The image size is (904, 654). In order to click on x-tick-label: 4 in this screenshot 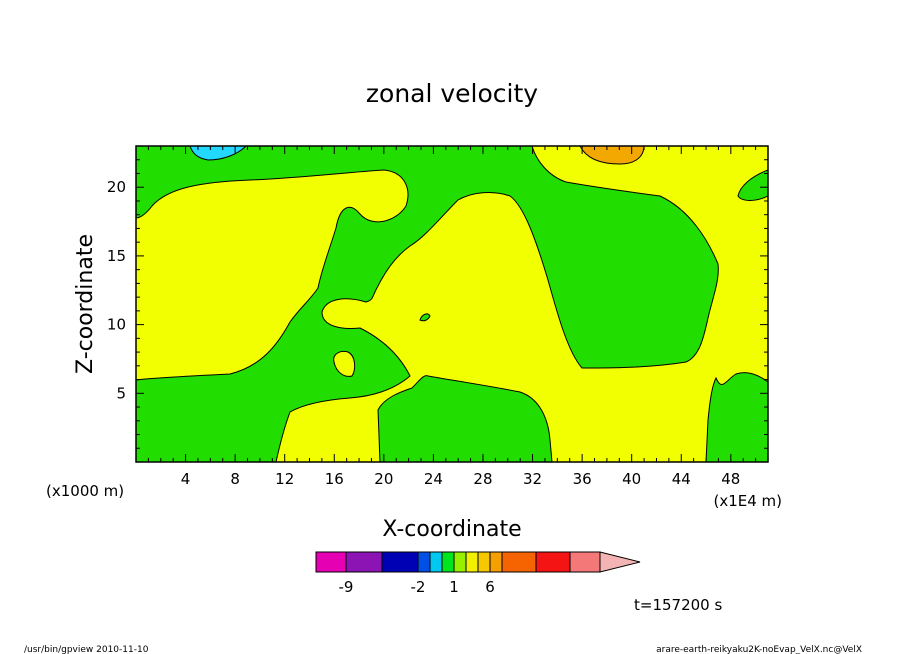, I will do `click(186, 479)`.